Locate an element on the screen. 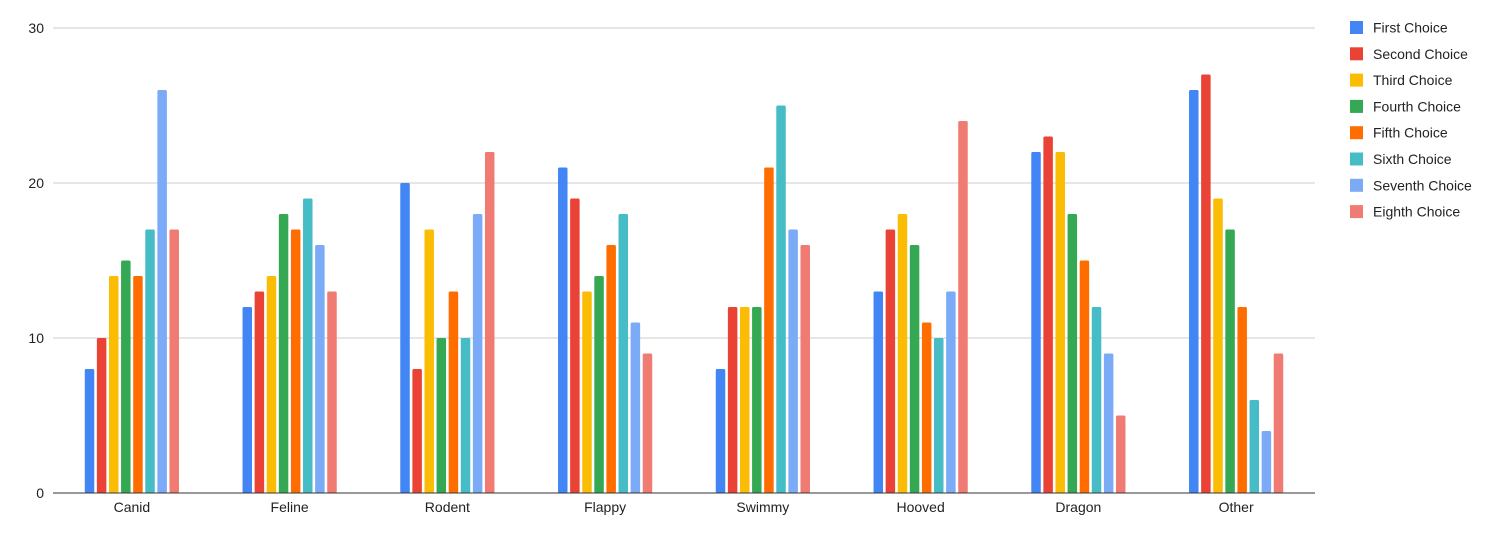 This screenshot has width=1497, height=535. bar-hooved-first-choice is located at coordinates (878, 392).